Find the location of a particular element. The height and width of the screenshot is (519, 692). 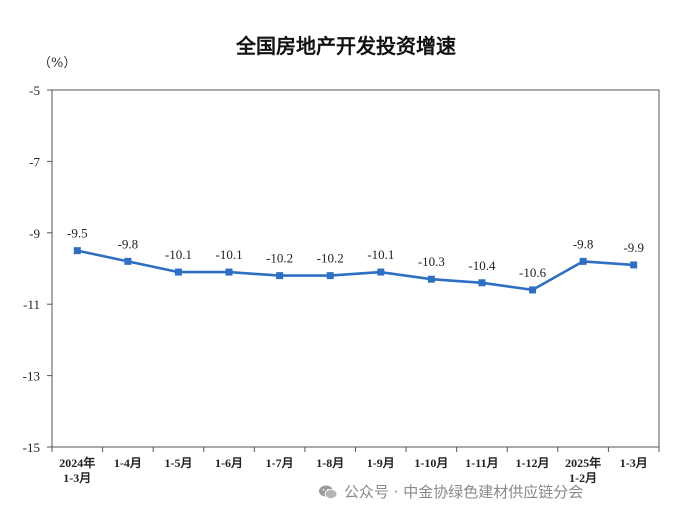

y-tick-label: -15 is located at coordinates (31, 447).